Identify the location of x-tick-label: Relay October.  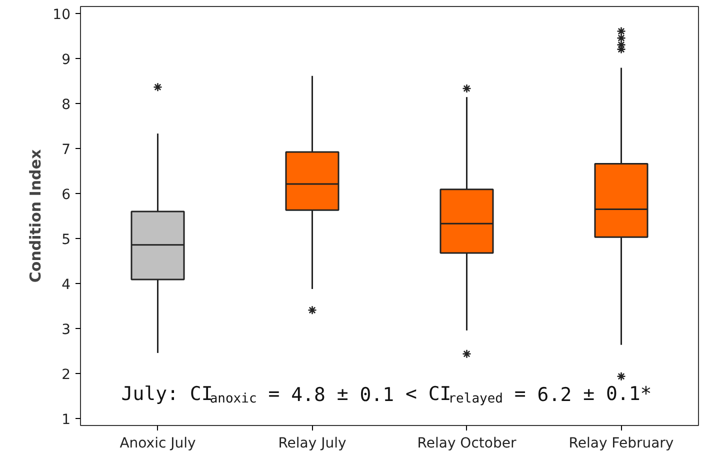
(466, 444).